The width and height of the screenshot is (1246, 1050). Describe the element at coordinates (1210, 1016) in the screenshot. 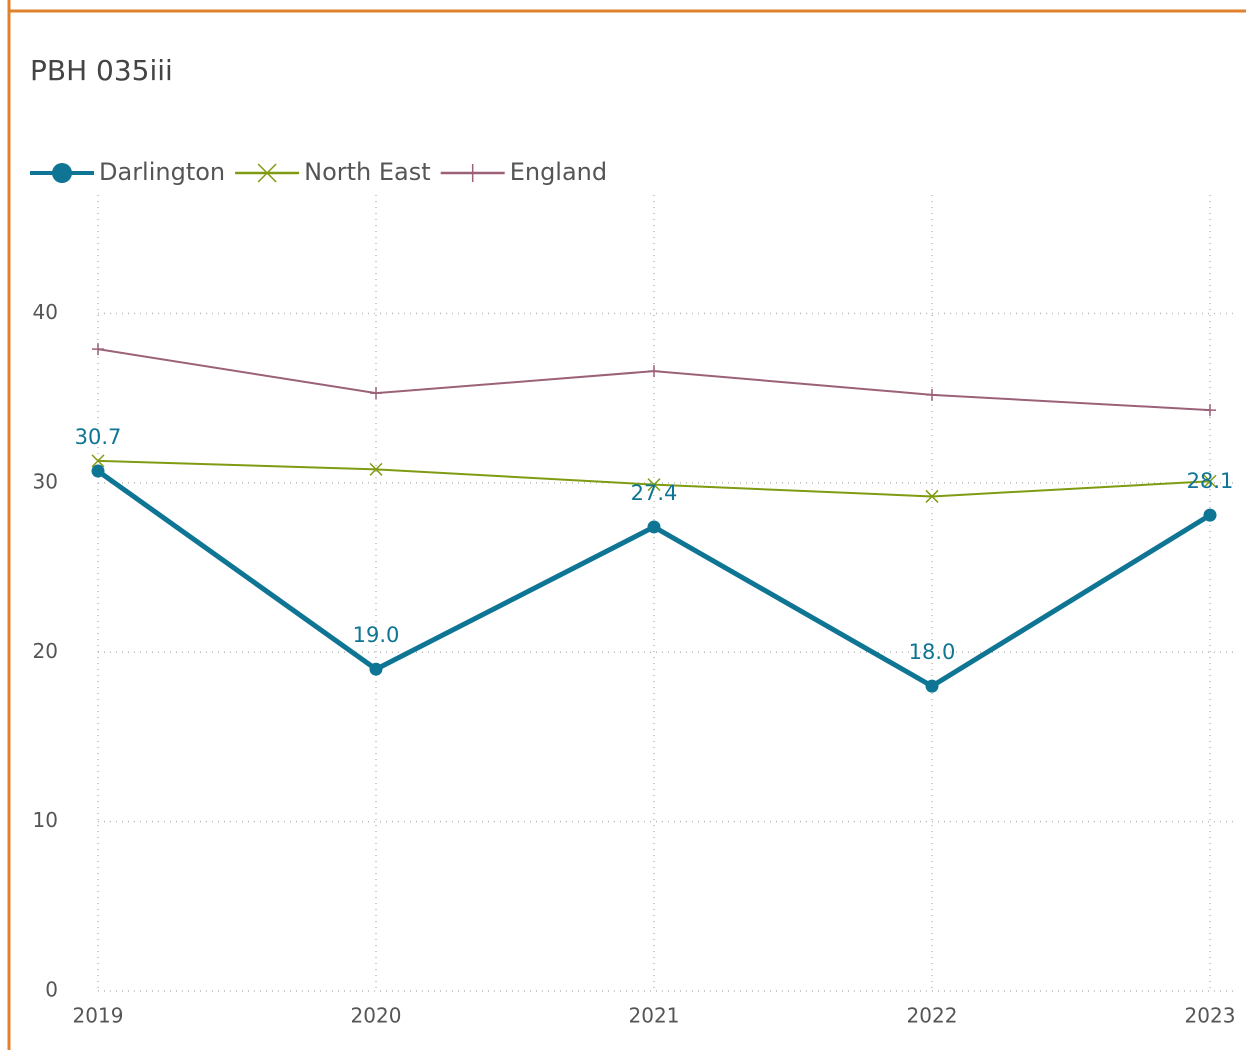

I see `x-tick-label: 2023` at that location.